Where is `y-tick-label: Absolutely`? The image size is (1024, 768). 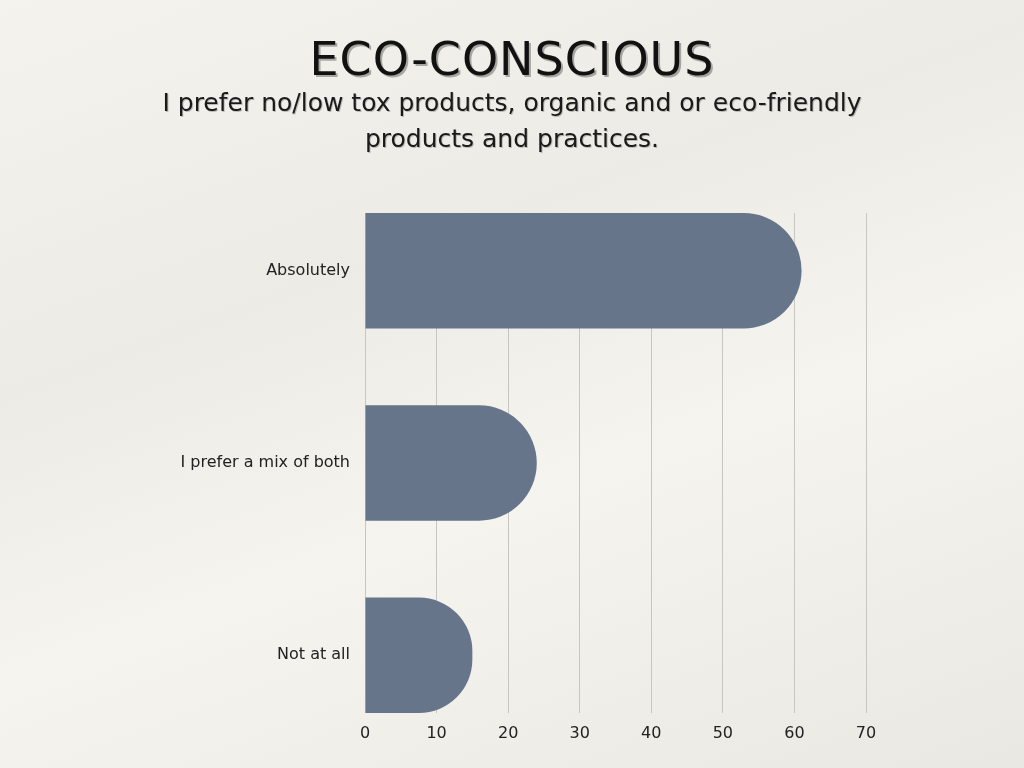 y-tick-label: Absolutely is located at coordinates (308, 269).